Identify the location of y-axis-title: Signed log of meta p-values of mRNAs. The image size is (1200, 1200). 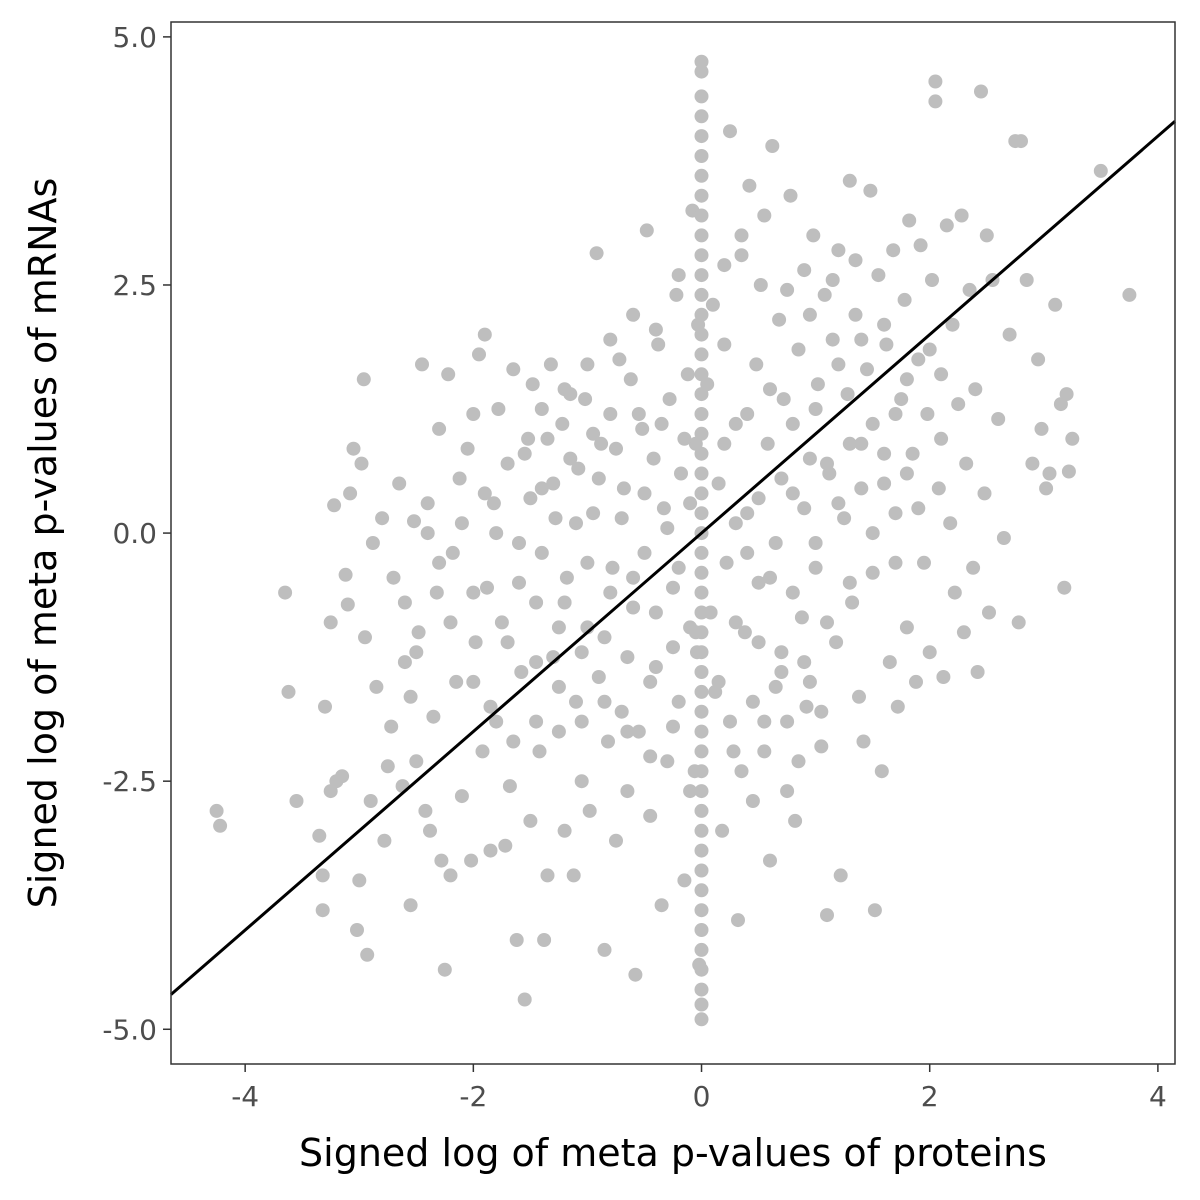
(43, 543).